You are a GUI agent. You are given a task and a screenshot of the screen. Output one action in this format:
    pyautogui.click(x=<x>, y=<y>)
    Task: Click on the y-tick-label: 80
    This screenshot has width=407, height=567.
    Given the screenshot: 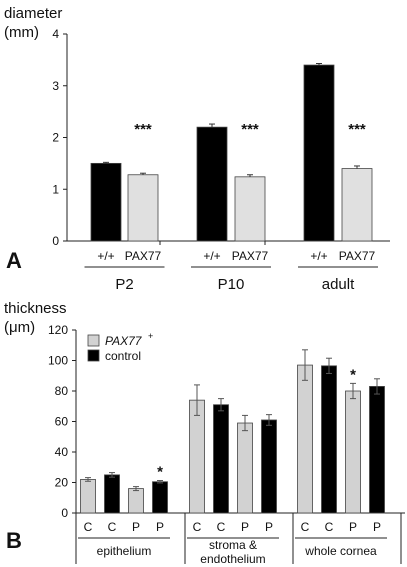 What is the action you would take?
    pyautogui.click(x=62, y=391)
    